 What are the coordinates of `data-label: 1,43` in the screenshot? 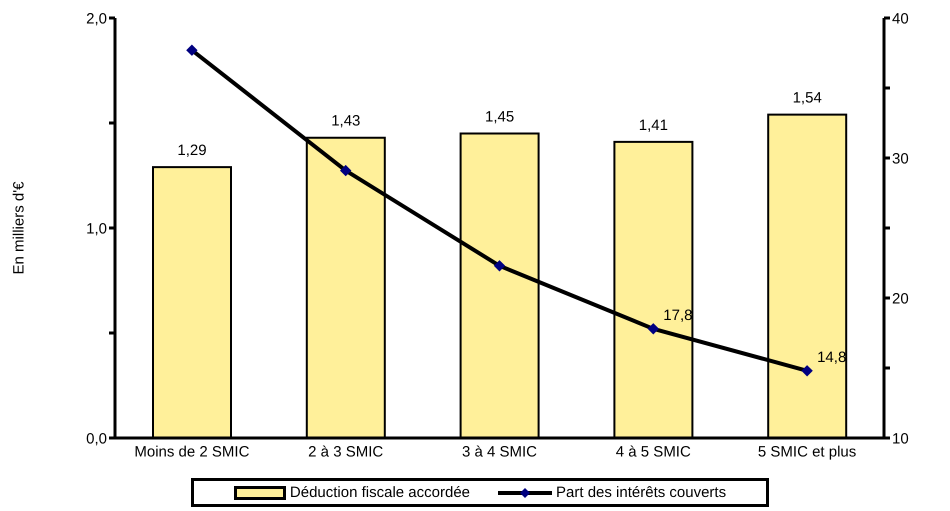 It's located at (345, 121).